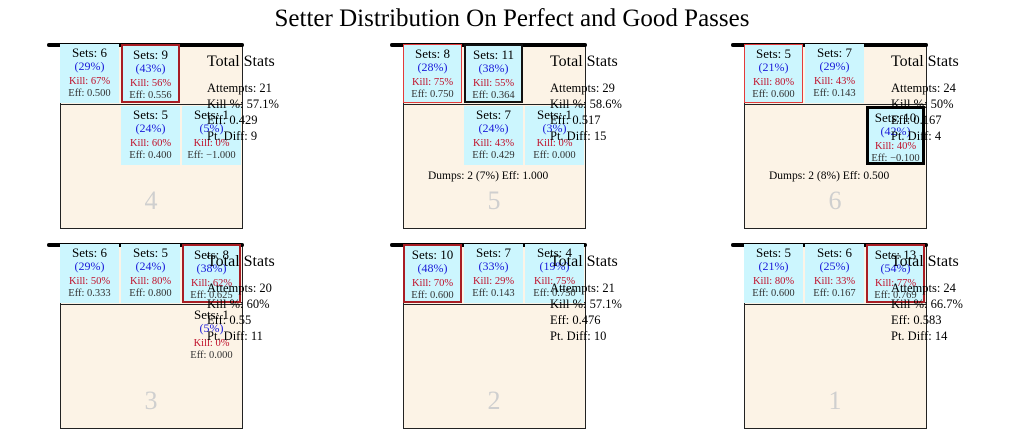 The width and height of the screenshot is (1024, 441). Describe the element at coordinates (89, 281) in the screenshot. I see `kill-percent: Kill: 50%` at that location.